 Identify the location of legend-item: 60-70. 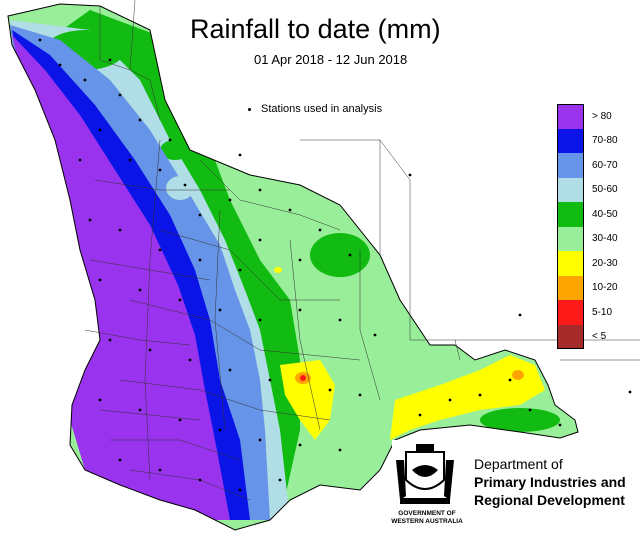
(587, 165).